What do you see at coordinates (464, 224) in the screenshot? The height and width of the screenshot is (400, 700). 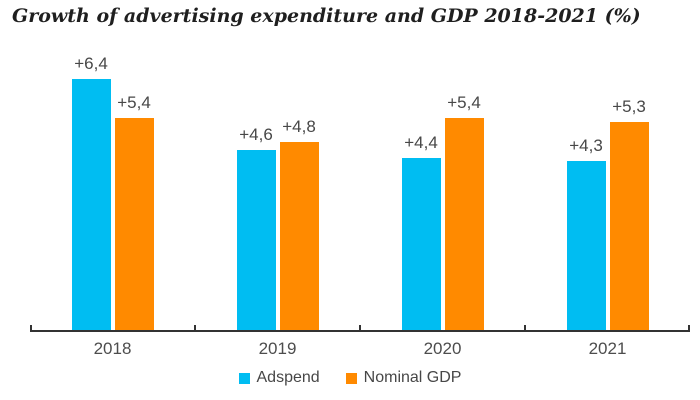 I see `bar-nominal-gdp-2020` at bounding box center [464, 224].